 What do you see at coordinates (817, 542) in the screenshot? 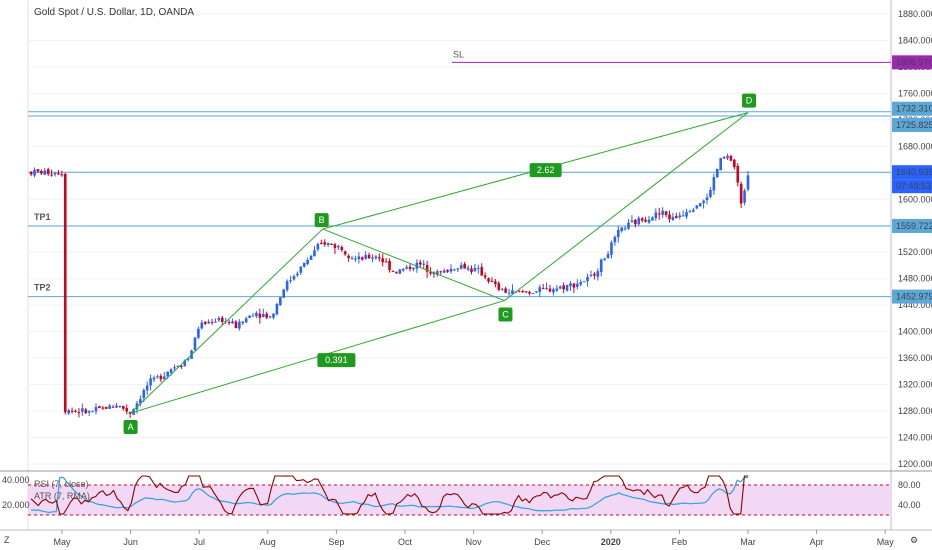
I see `time-tick-label: Apr` at bounding box center [817, 542].